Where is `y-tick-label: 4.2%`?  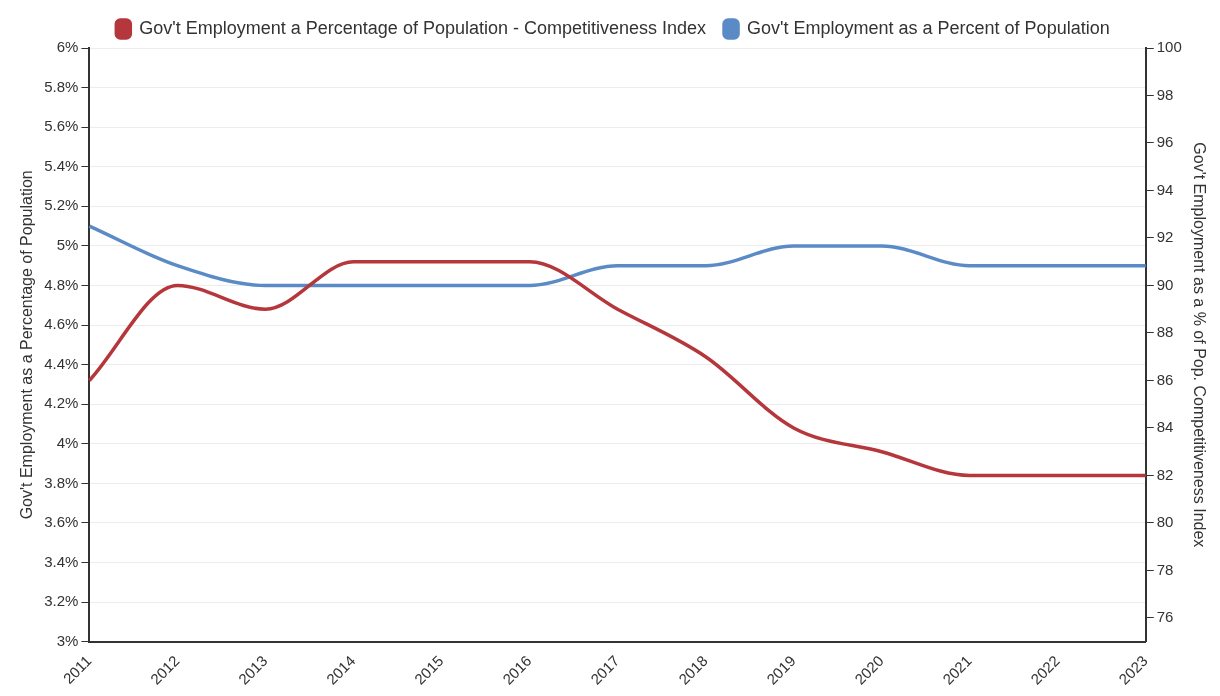
y-tick-label: 4.2% is located at coordinates (61, 403).